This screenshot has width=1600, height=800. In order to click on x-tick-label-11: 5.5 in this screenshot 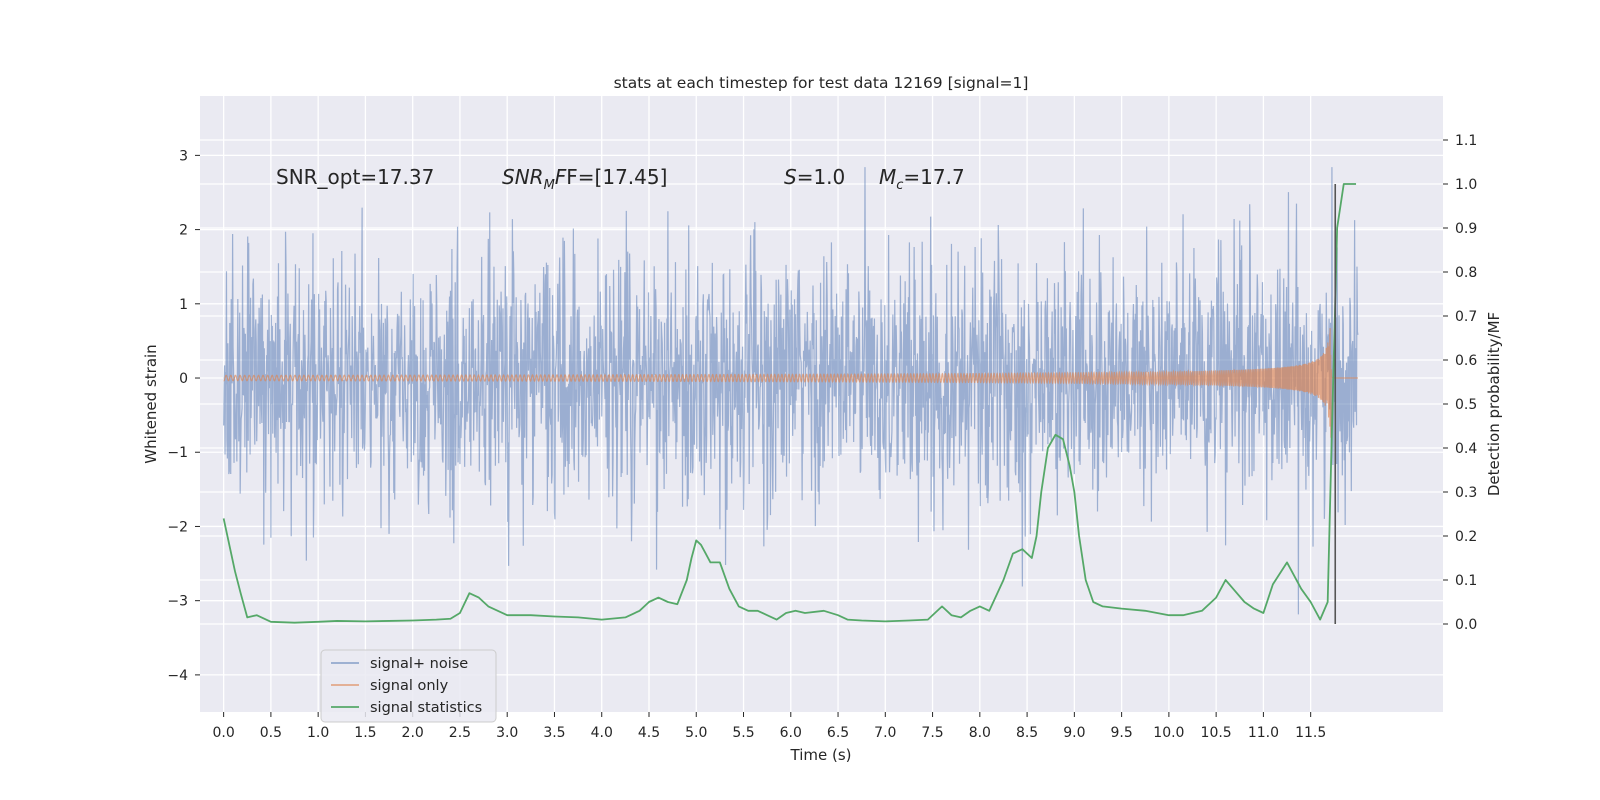, I will do `click(743, 733)`.